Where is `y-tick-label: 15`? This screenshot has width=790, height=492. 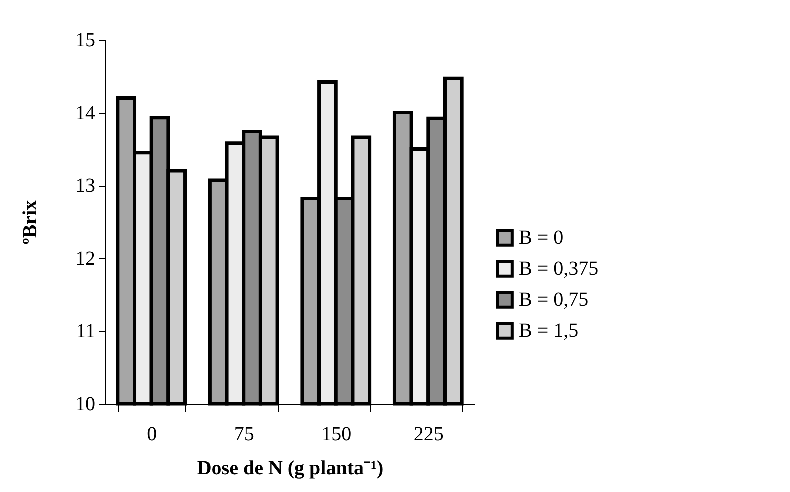
y-tick-label: 15 is located at coordinates (86, 41).